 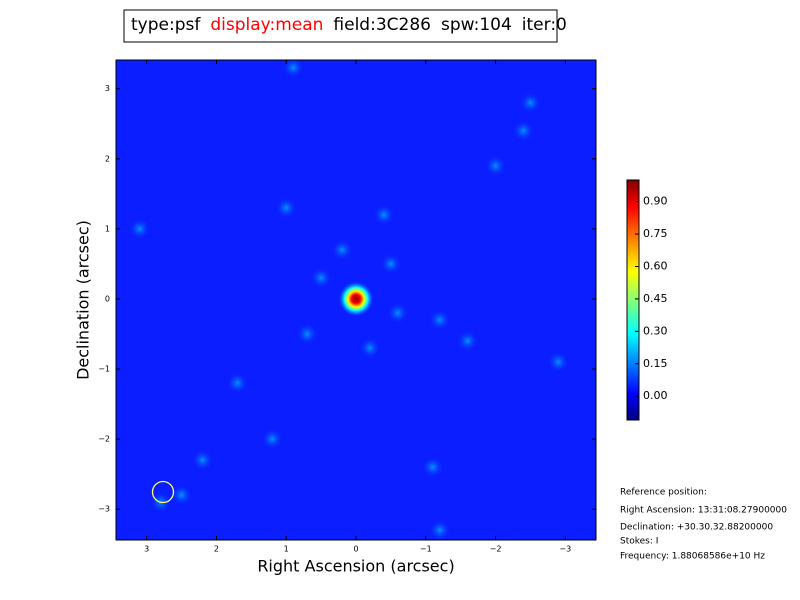 I want to click on annotation: Right Ascension: 13:31:08.27900000, so click(x=703, y=511).